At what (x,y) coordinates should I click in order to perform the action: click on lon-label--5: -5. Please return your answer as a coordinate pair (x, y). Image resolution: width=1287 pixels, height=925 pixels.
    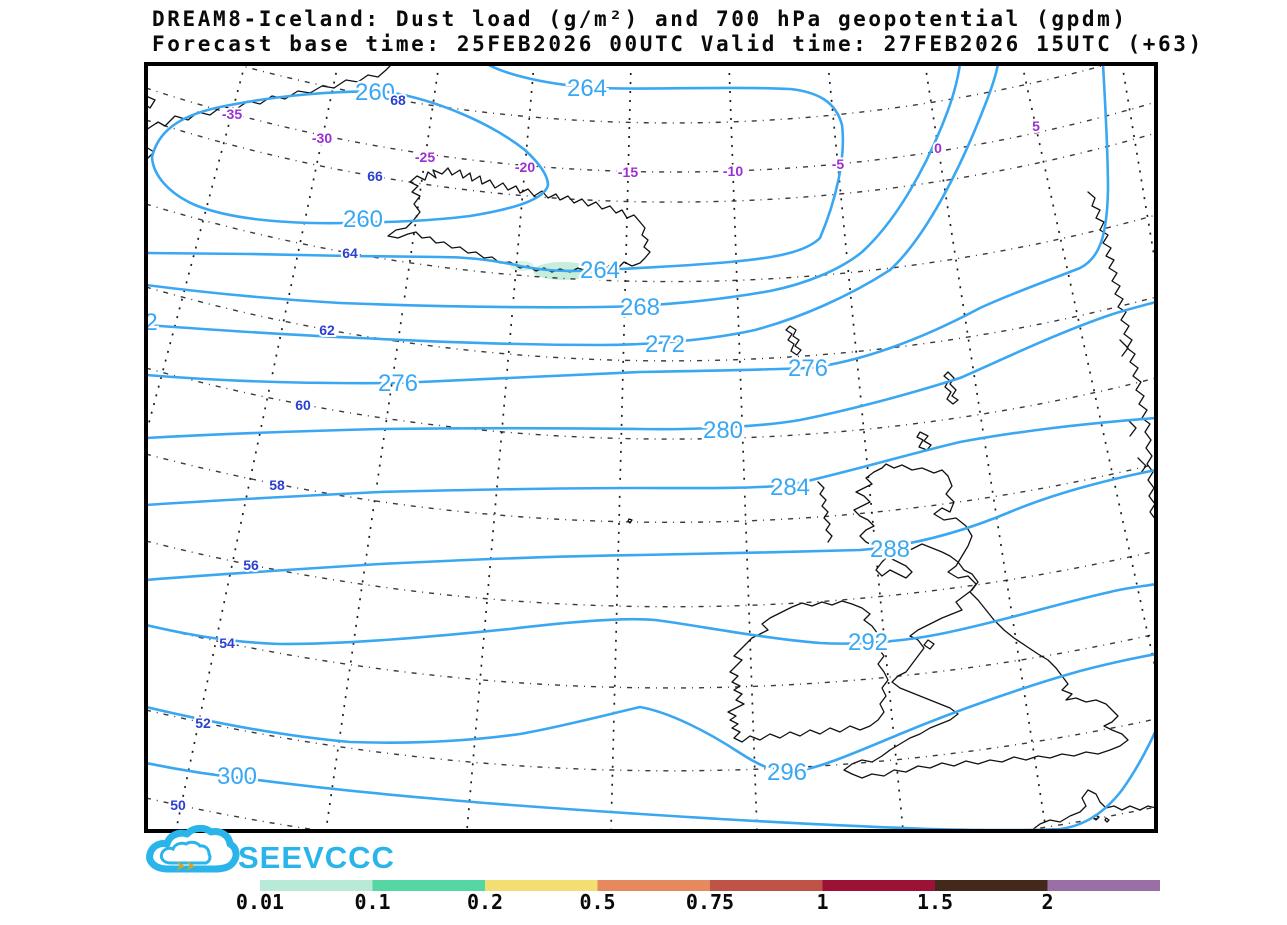
    Looking at the image, I should click on (838, 164).